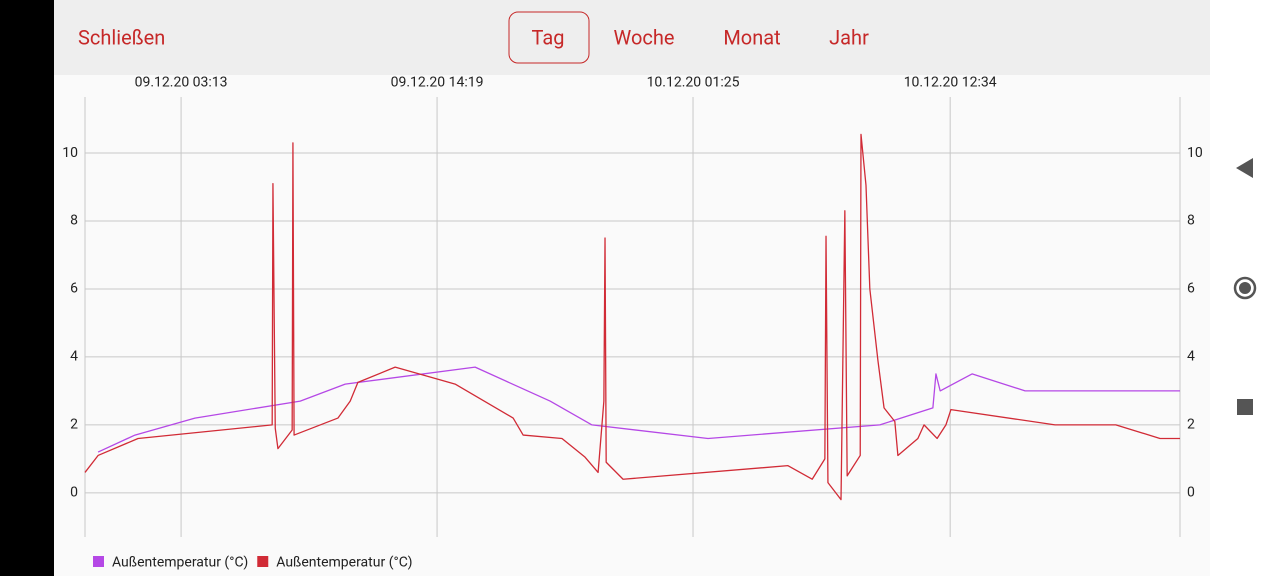 The height and width of the screenshot is (576, 1280). Describe the element at coordinates (849, 37) in the screenshot. I see `tab: Jahr` at that location.